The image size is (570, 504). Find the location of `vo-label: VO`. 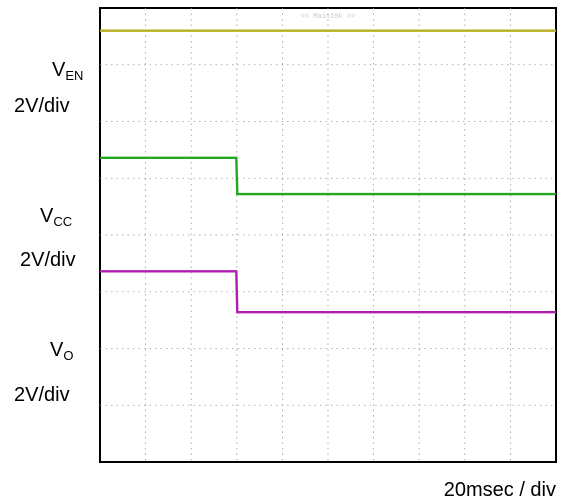

vo-label: VO is located at coordinates (62, 351).